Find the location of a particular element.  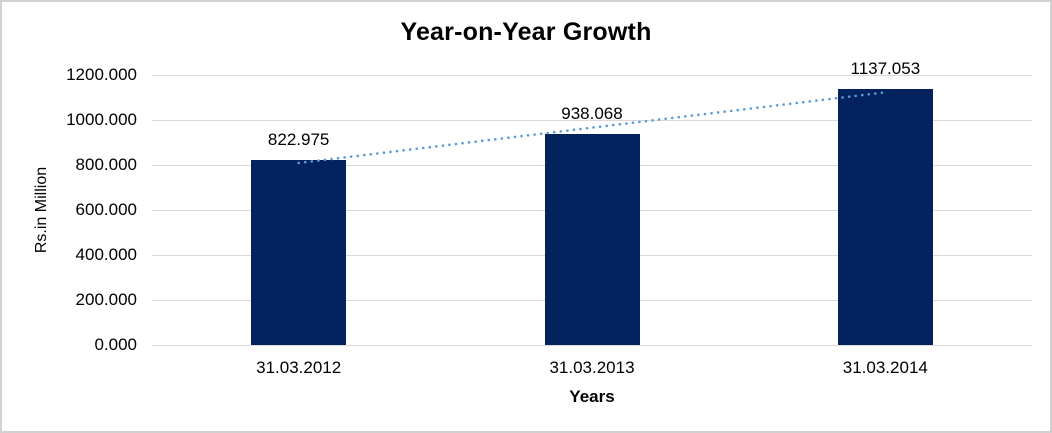

y-tick-label: 1000.000 is located at coordinates (101, 119).